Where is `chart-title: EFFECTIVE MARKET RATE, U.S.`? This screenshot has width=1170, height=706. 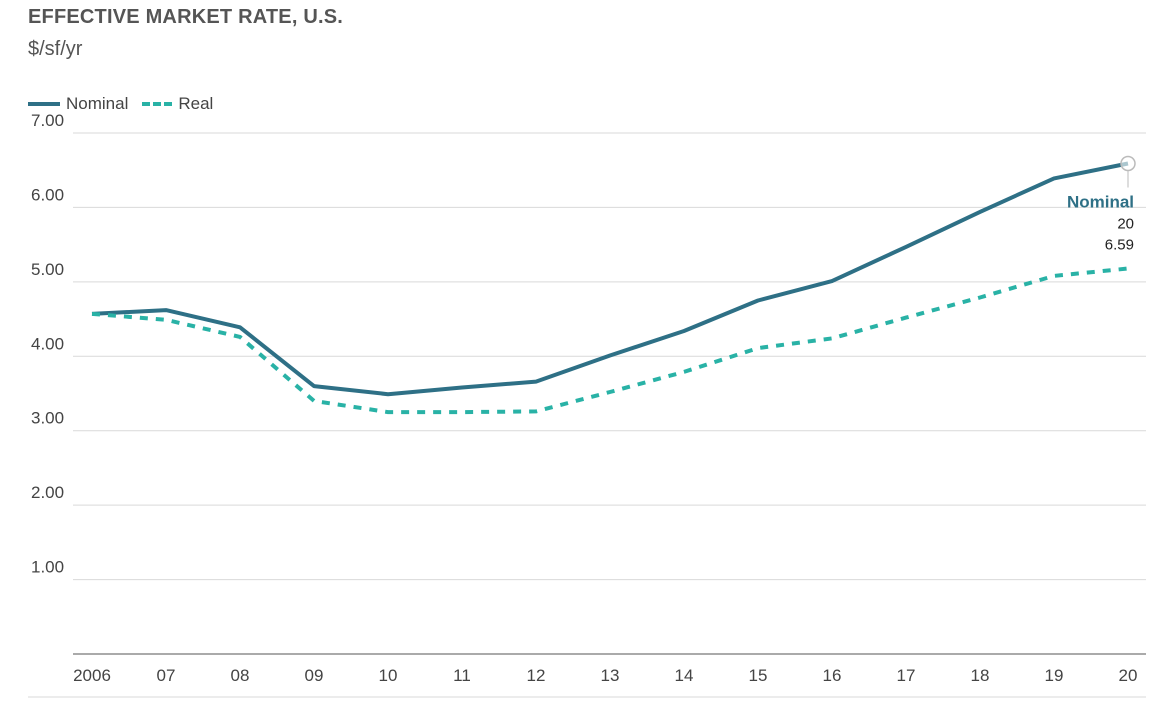
chart-title: EFFECTIVE MARKET RATE, U.S. is located at coordinates (186, 17).